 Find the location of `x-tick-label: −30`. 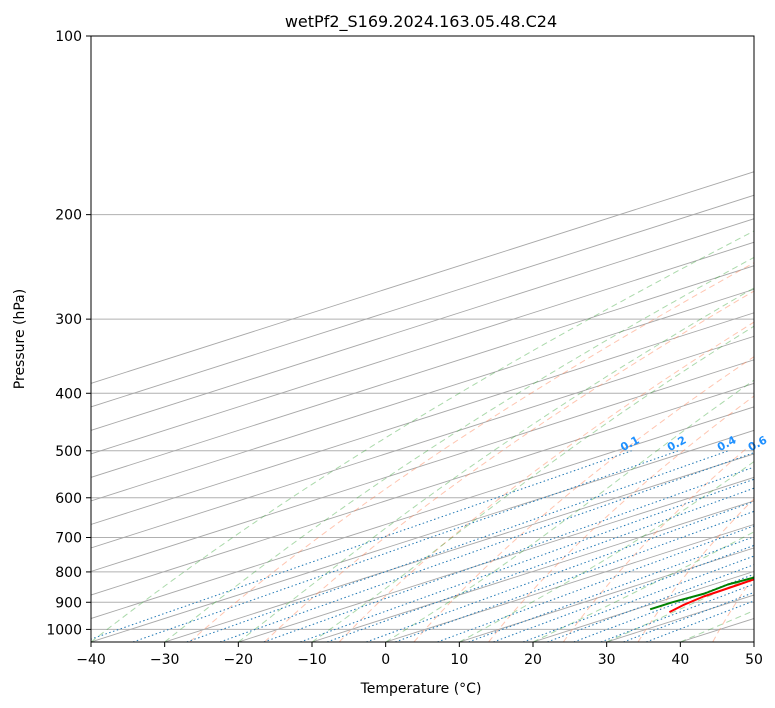

x-tick-label: −30 is located at coordinates (165, 660).